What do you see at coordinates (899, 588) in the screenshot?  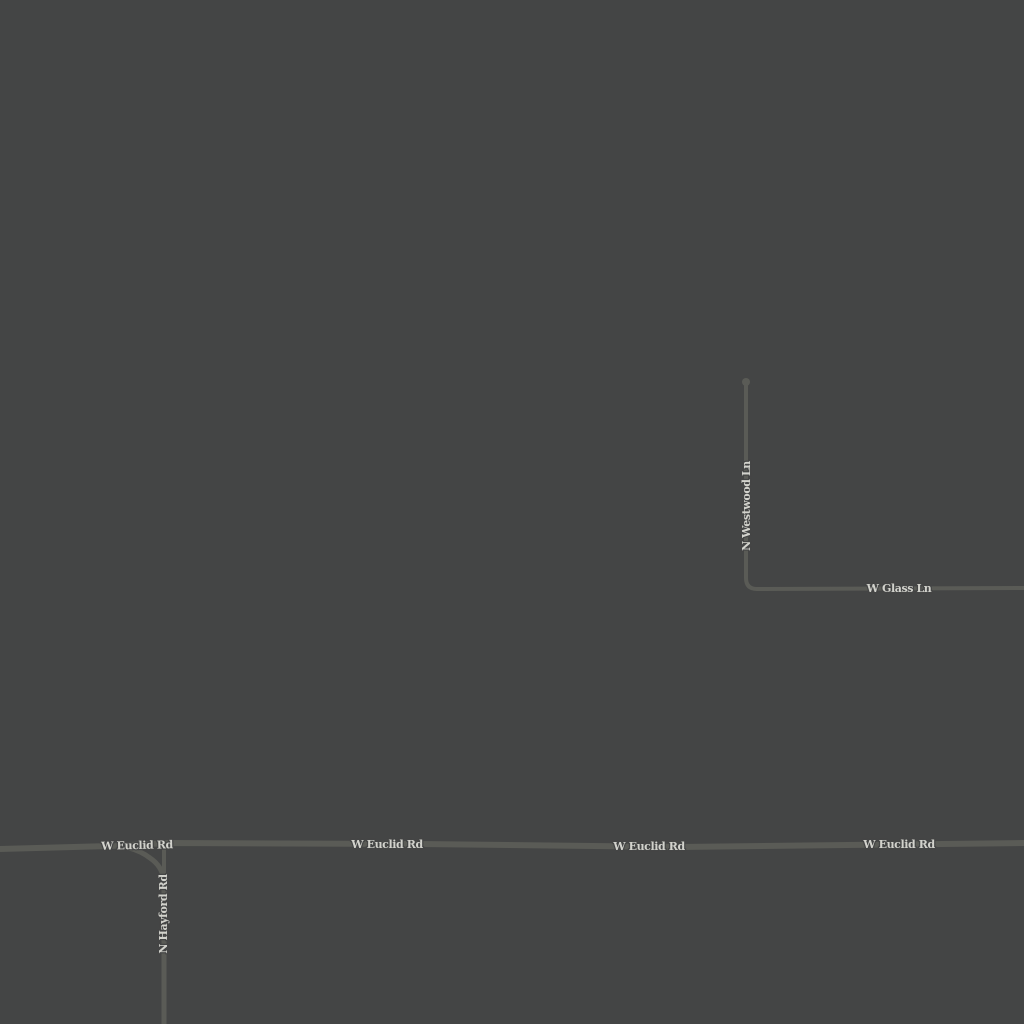 I see `road-label-w-glass-ln: W Glass Ln` at bounding box center [899, 588].